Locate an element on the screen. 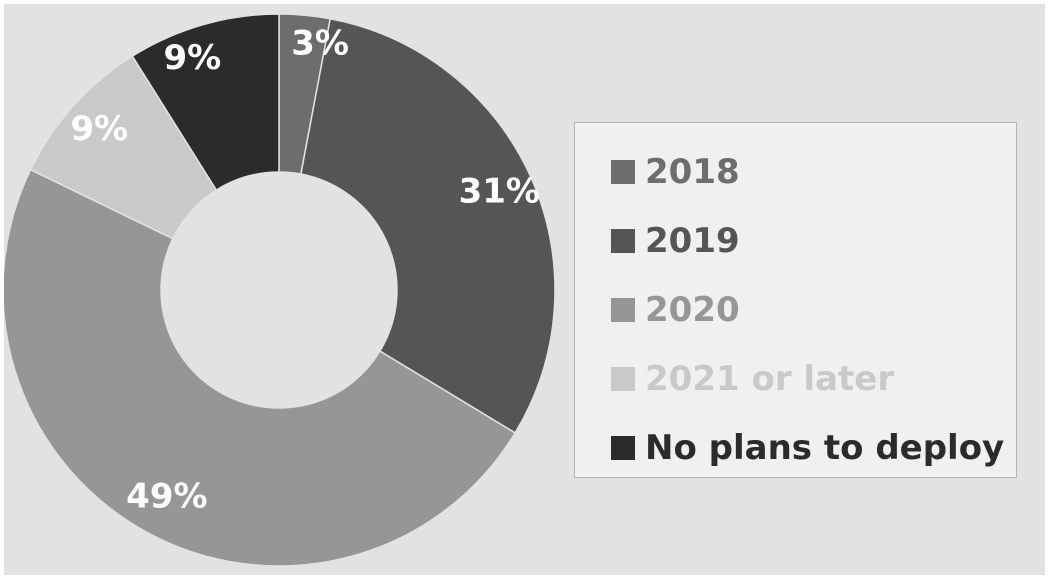 The image size is (1049, 579). legend-item-no-plans: No plans to deploy is located at coordinates (813, 447).